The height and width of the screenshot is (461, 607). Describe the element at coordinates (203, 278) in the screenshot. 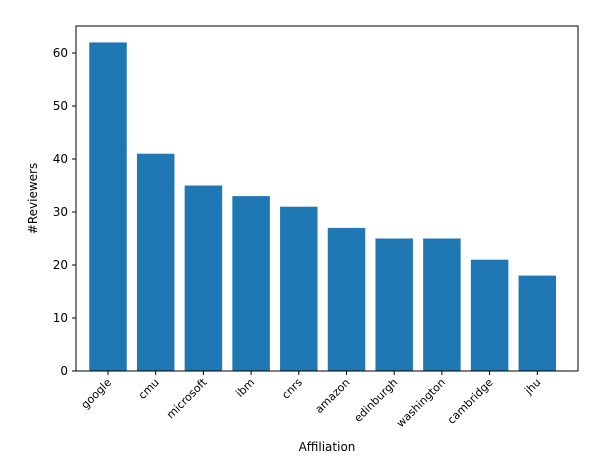

I see `bar-microsoft` at that location.